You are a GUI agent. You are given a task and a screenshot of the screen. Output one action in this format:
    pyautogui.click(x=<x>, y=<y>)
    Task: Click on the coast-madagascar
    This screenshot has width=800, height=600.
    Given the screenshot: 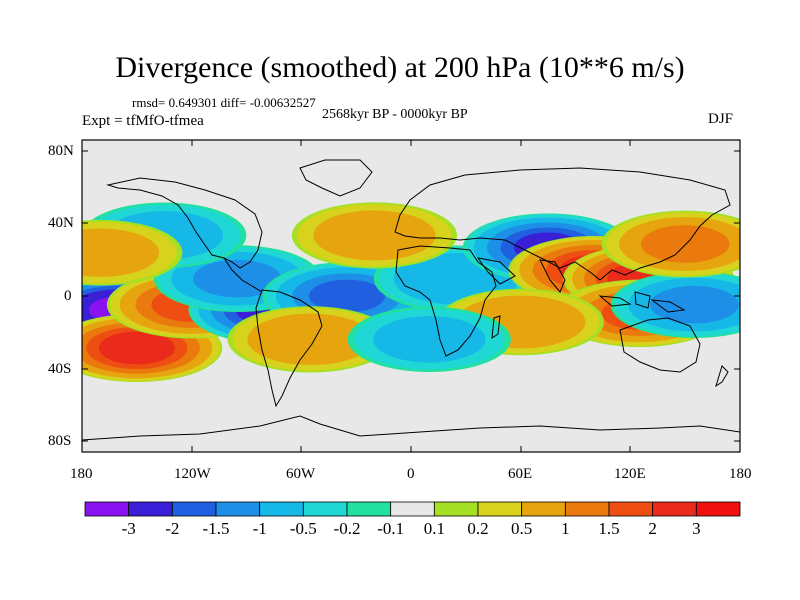 What is the action you would take?
    pyautogui.click(x=496, y=327)
    